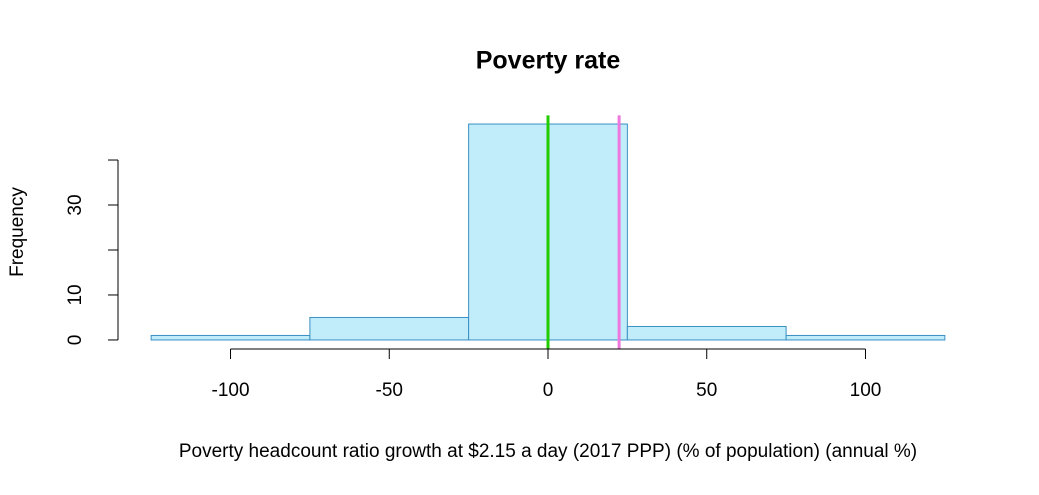 This screenshot has height=495, width=1039. What do you see at coordinates (75, 340) in the screenshot?
I see `y-tick-label: 0` at bounding box center [75, 340].